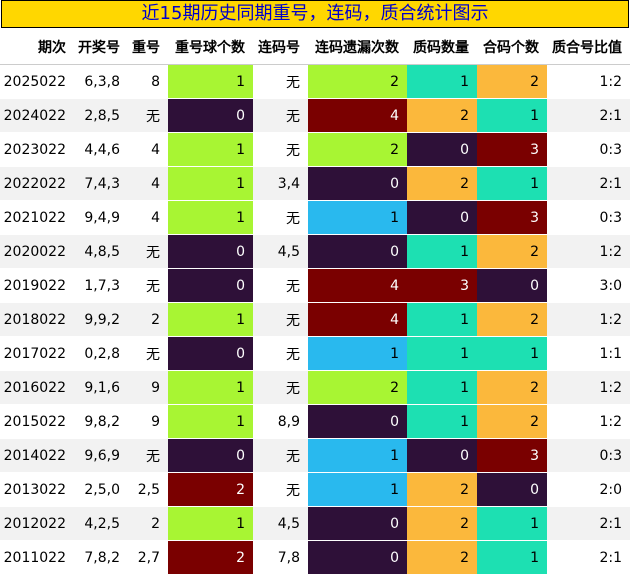 The height and width of the screenshot is (575, 630). I want to click on numbers-cell: 4,4,6, so click(101, 149).